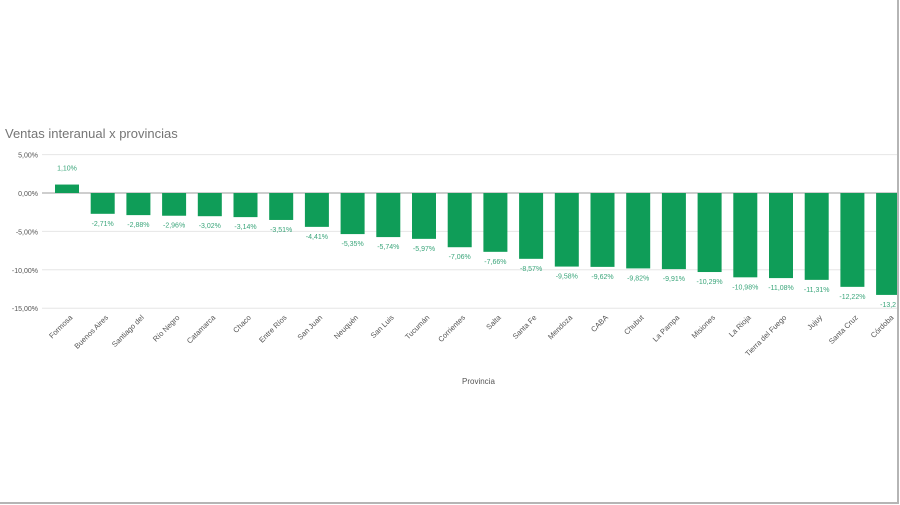 This screenshot has height=505, width=900. What do you see at coordinates (353, 244) in the screenshot?
I see `data-label: -5,35%` at bounding box center [353, 244].